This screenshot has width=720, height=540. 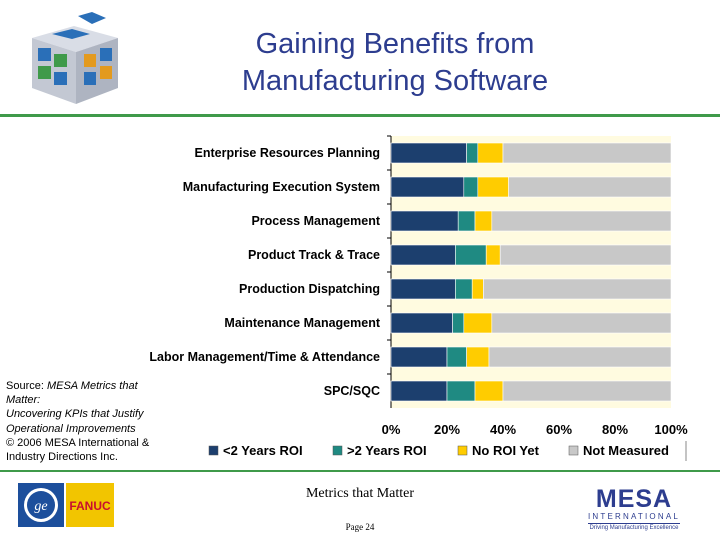 I want to click on category-label: Manufacturing Execution System, so click(x=281, y=187).